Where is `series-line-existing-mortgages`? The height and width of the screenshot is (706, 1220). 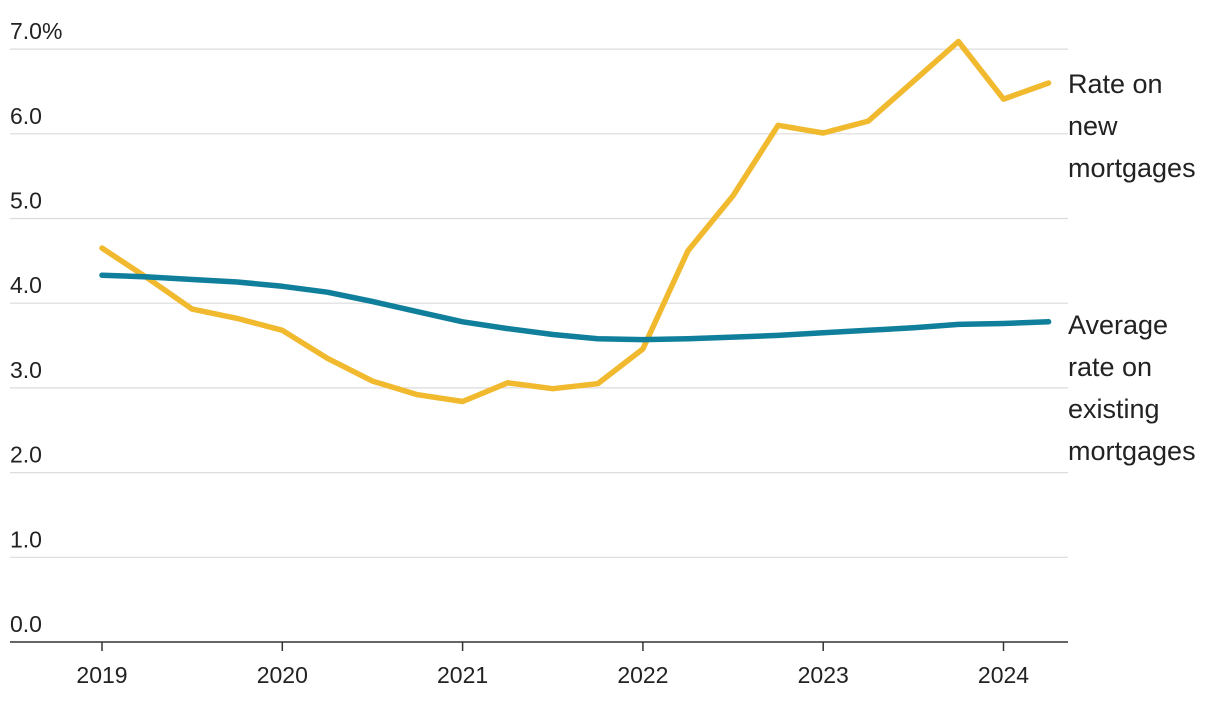
series-line-existing-mortgages is located at coordinates (575, 307).